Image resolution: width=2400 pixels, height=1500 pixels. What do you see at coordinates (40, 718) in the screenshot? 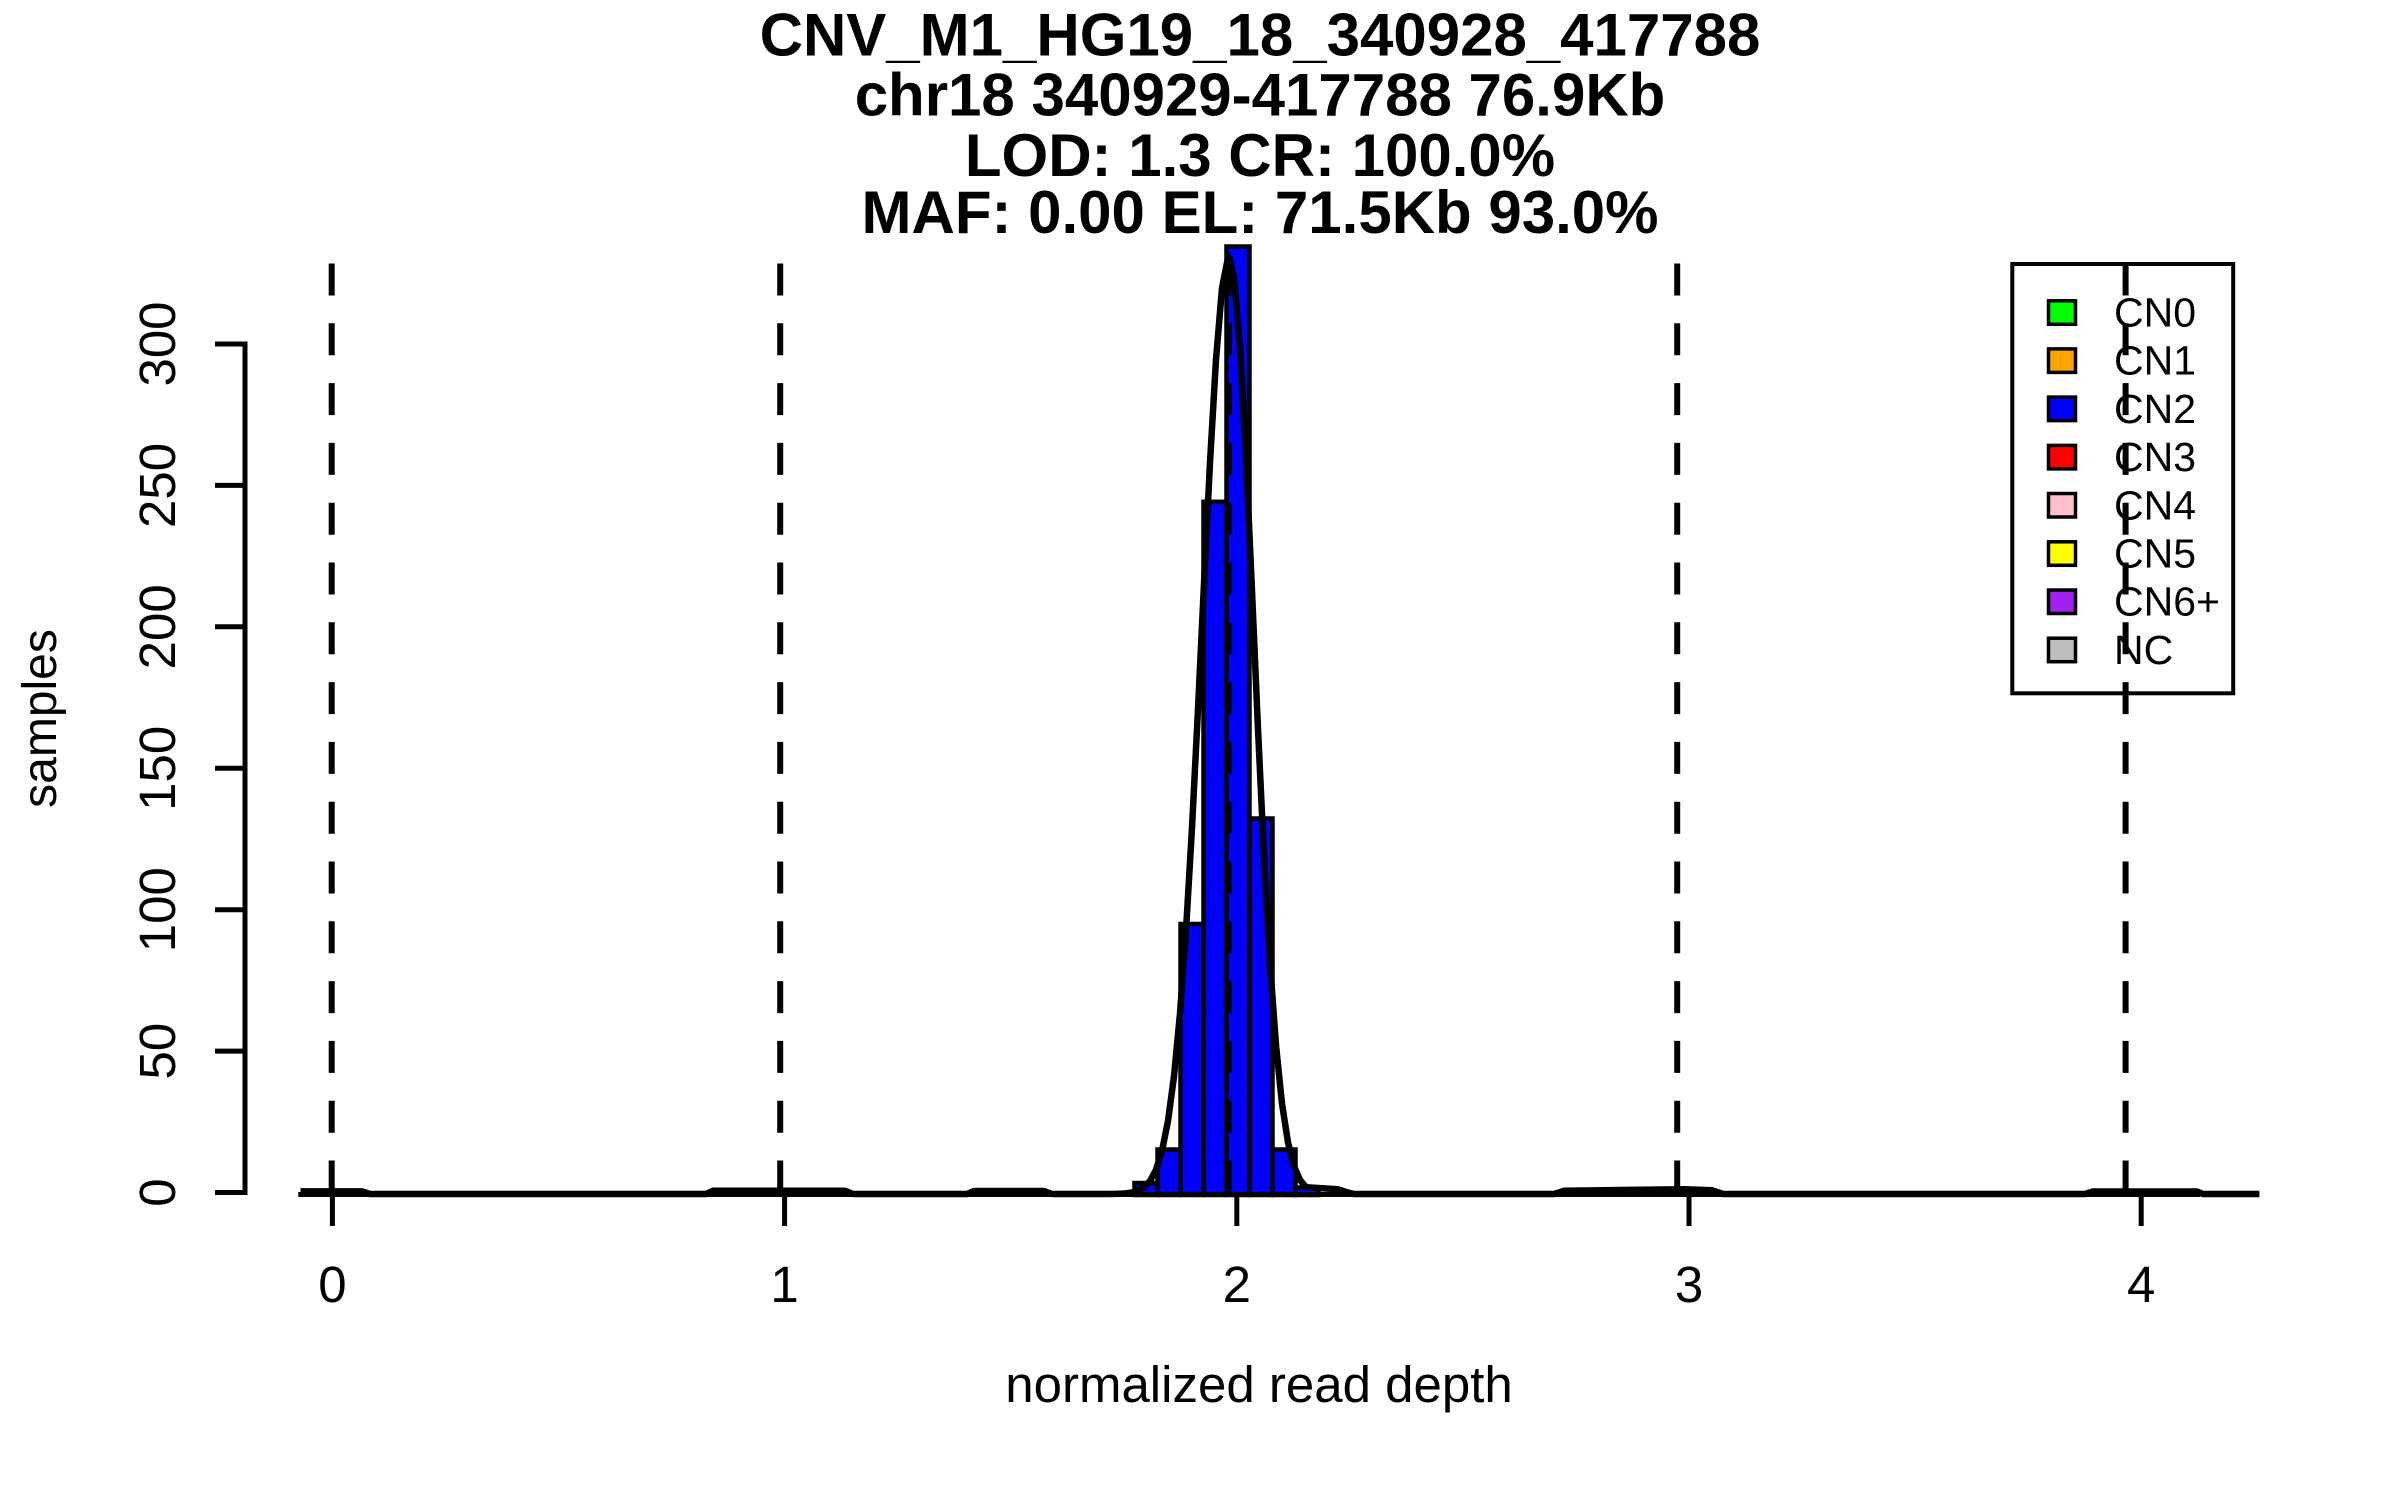
I see `svg-text: samples` at bounding box center [40, 718].